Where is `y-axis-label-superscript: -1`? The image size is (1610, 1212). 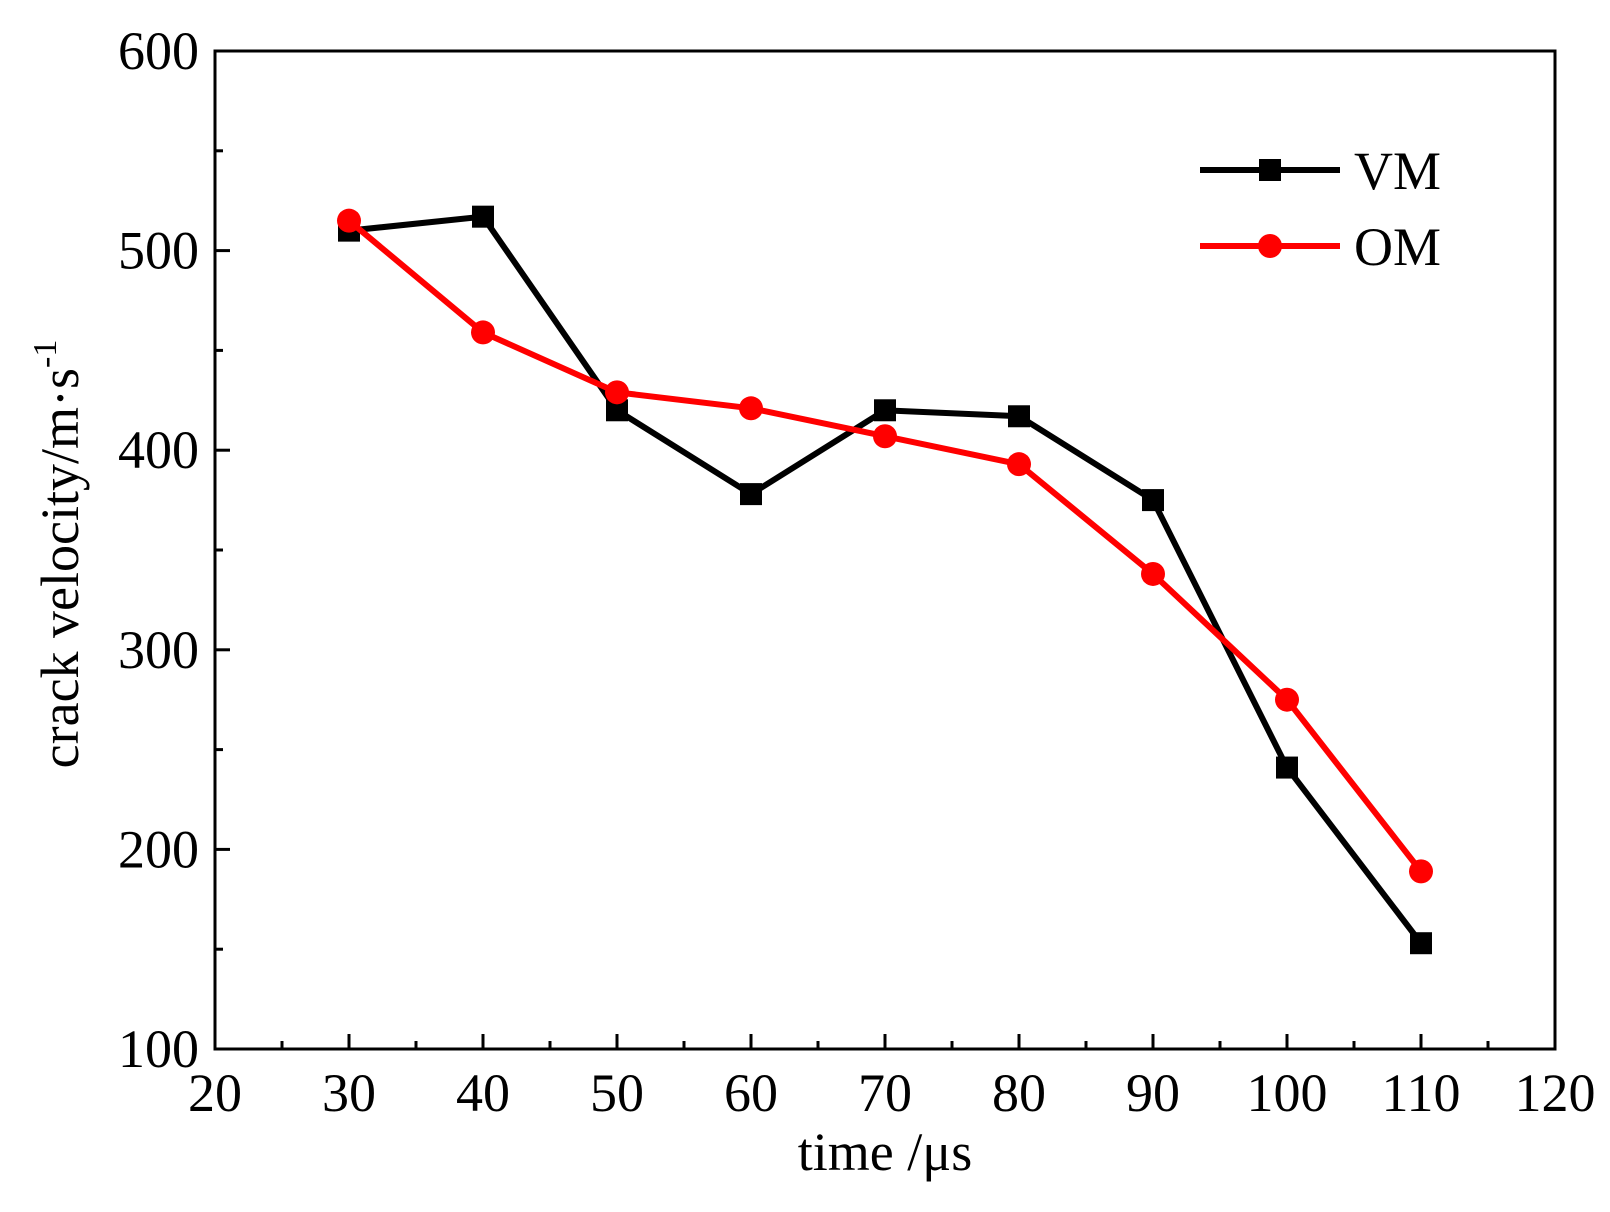 y-axis-label-superscript: -1 is located at coordinates (45, 354).